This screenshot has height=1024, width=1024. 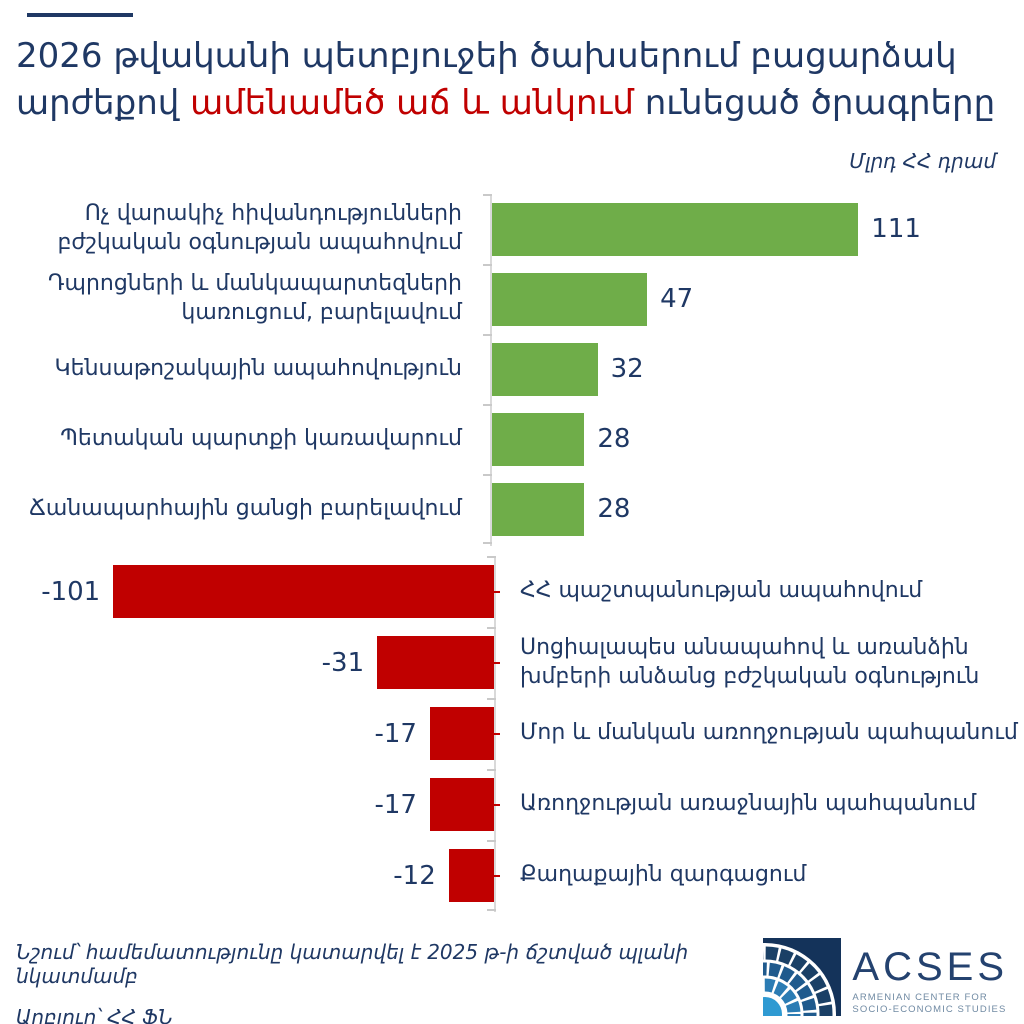 What do you see at coordinates (512, 591) in the screenshot?
I see `chart-row-decrease: -101 ՀՀ պաշտպանության ապահովում` at bounding box center [512, 591].